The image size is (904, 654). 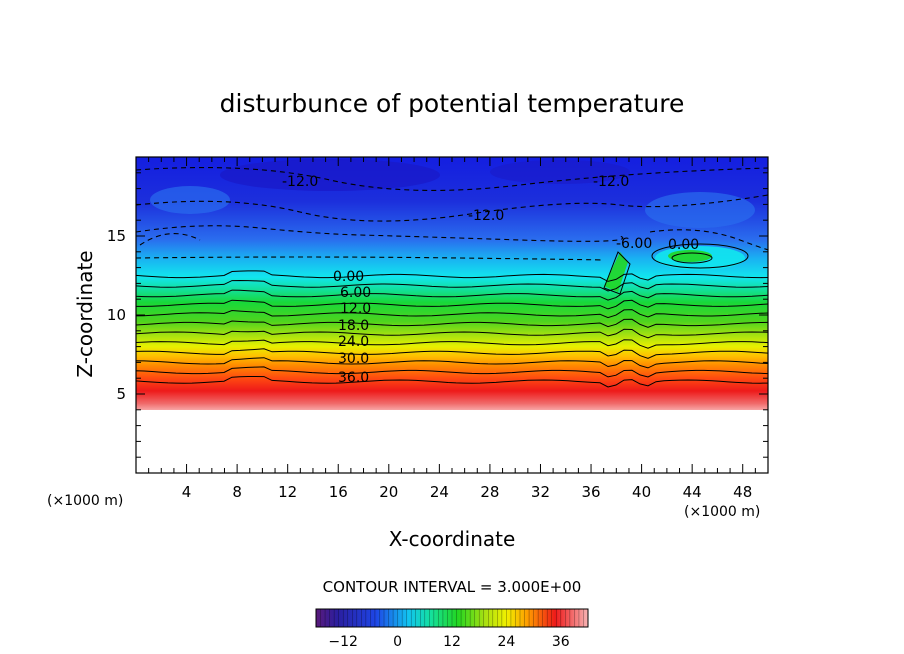 I want to click on chart-title: disturbunce of potential temperature, so click(x=452, y=103).